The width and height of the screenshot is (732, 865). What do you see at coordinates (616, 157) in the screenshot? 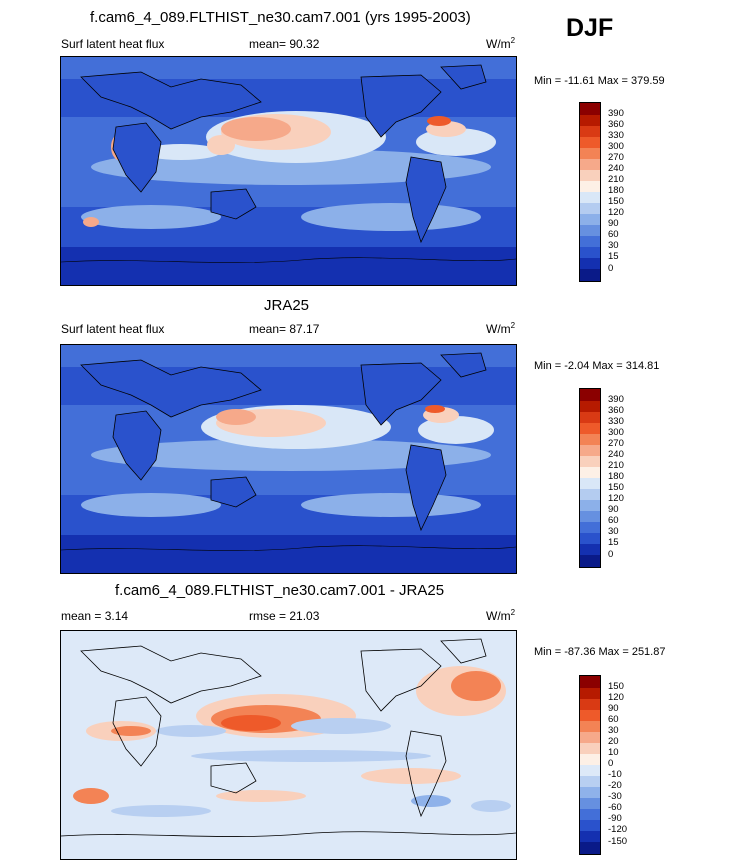
I see `panel-1-colorbar-label: 270` at bounding box center [616, 157].